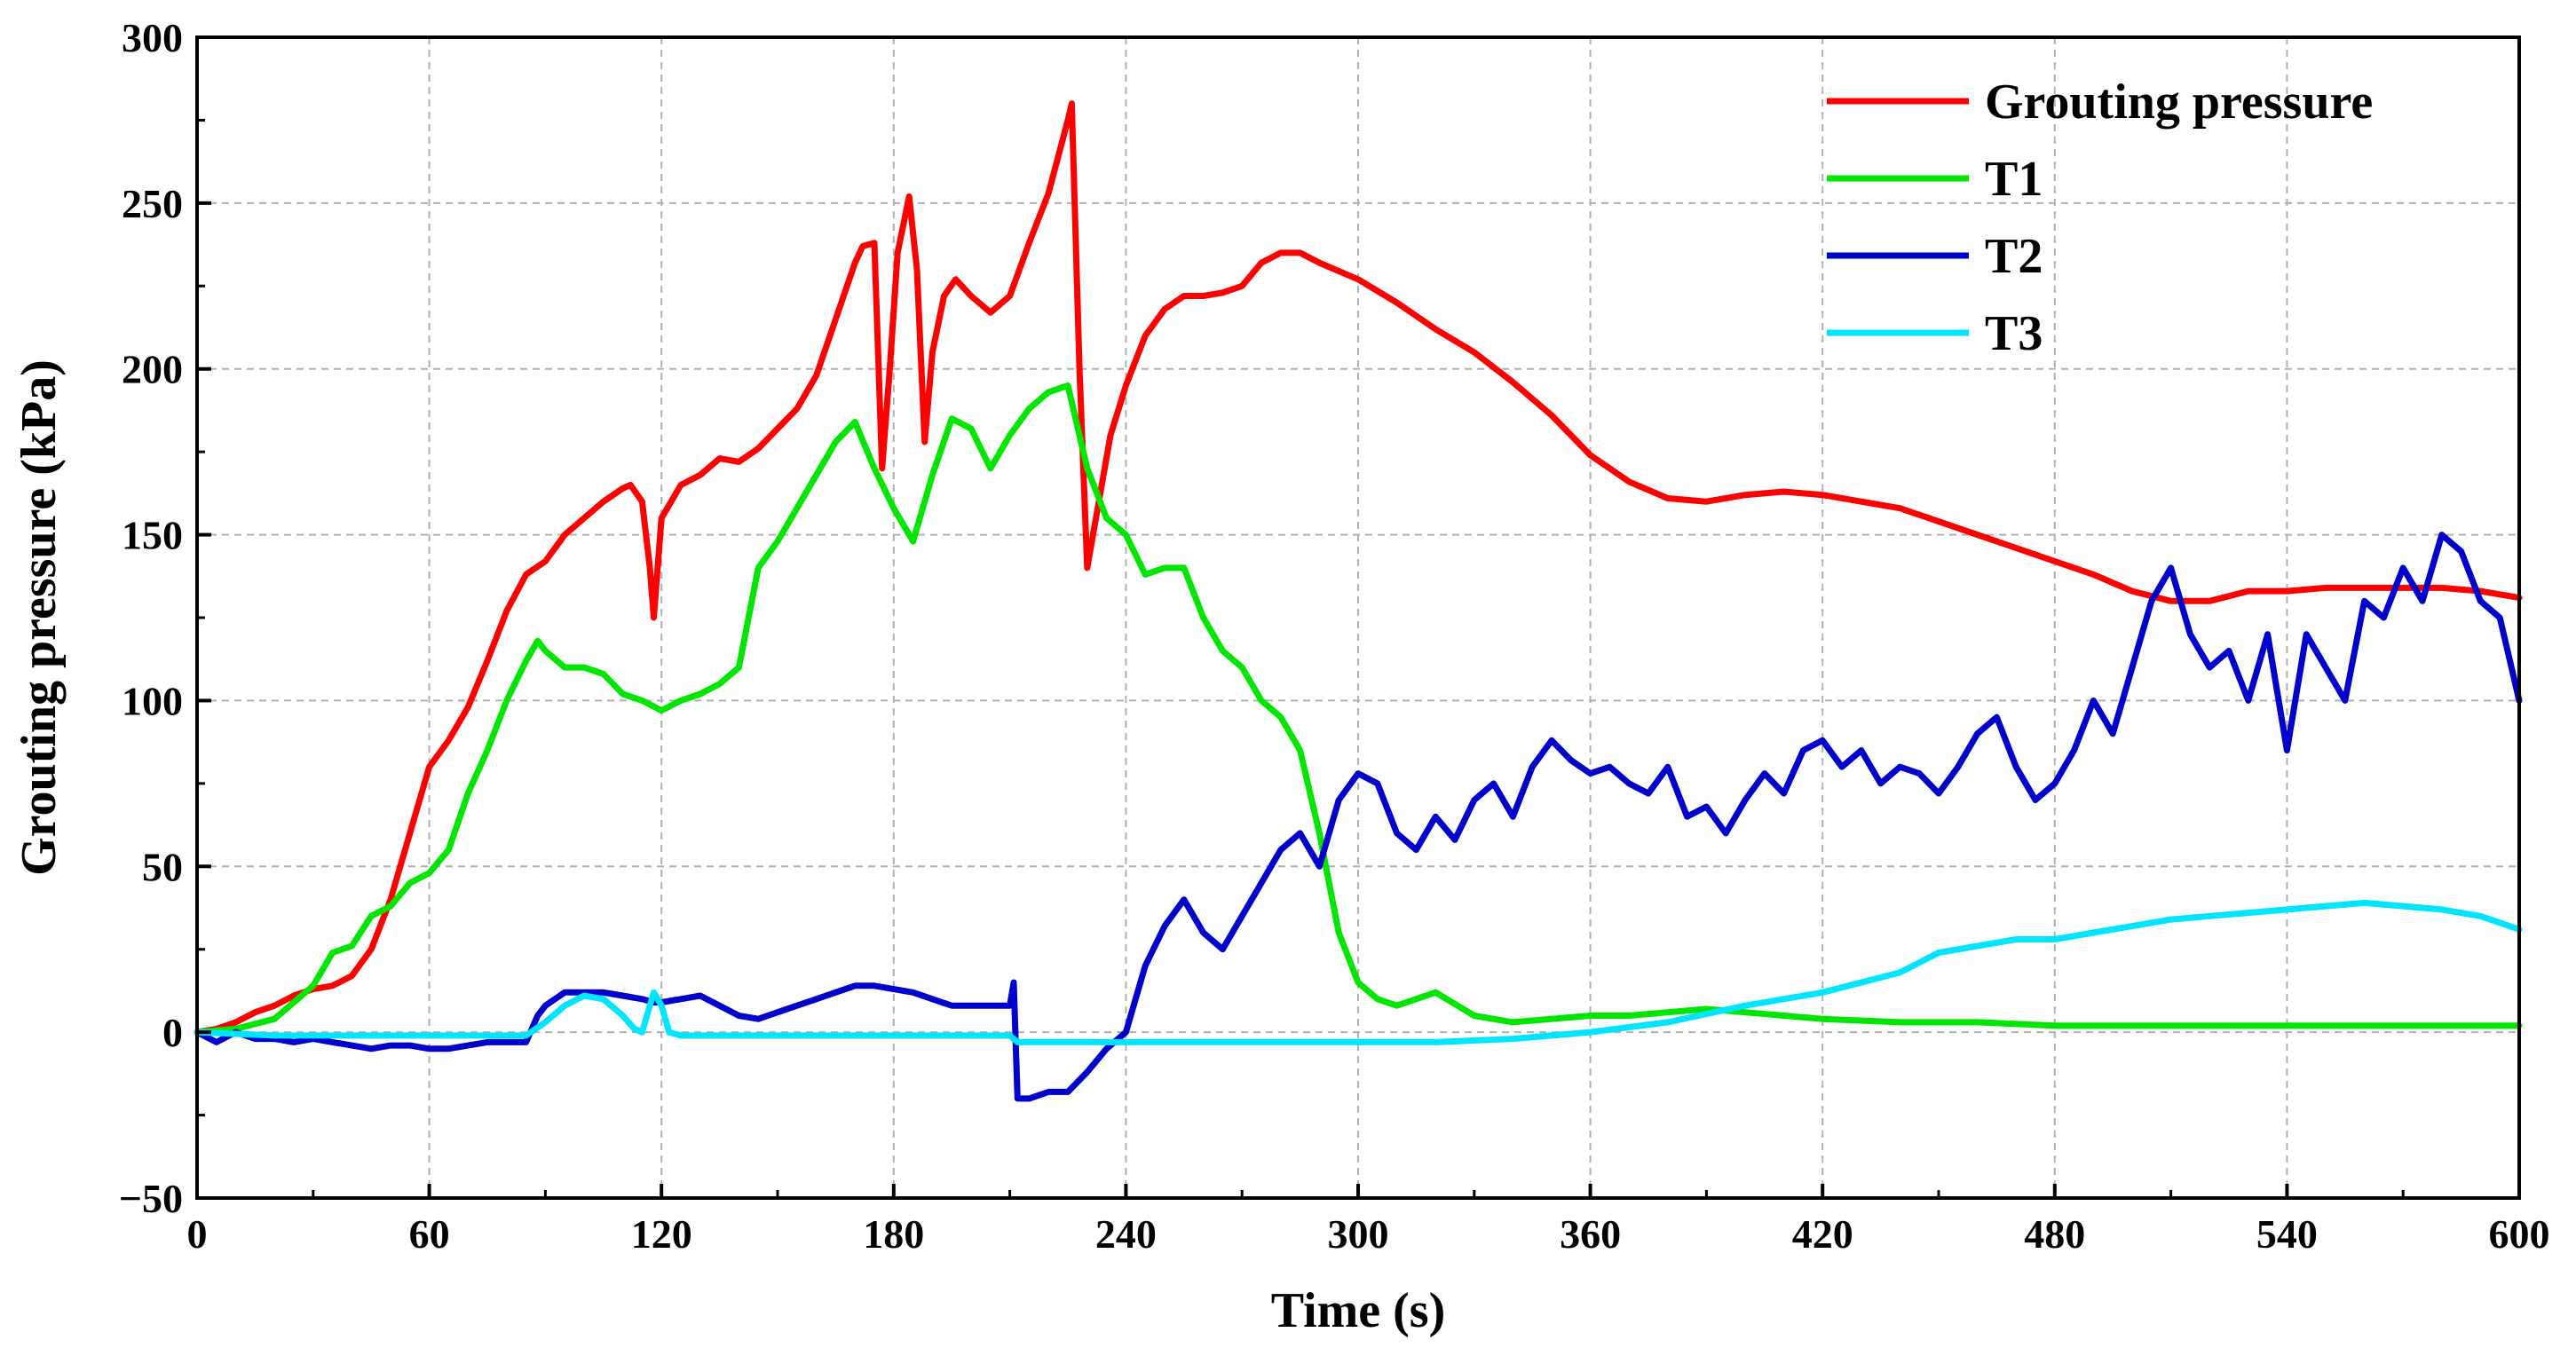 This screenshot has height=1356, width=2576. I want to click on x-tick-label: 120, so click(661, 1234).